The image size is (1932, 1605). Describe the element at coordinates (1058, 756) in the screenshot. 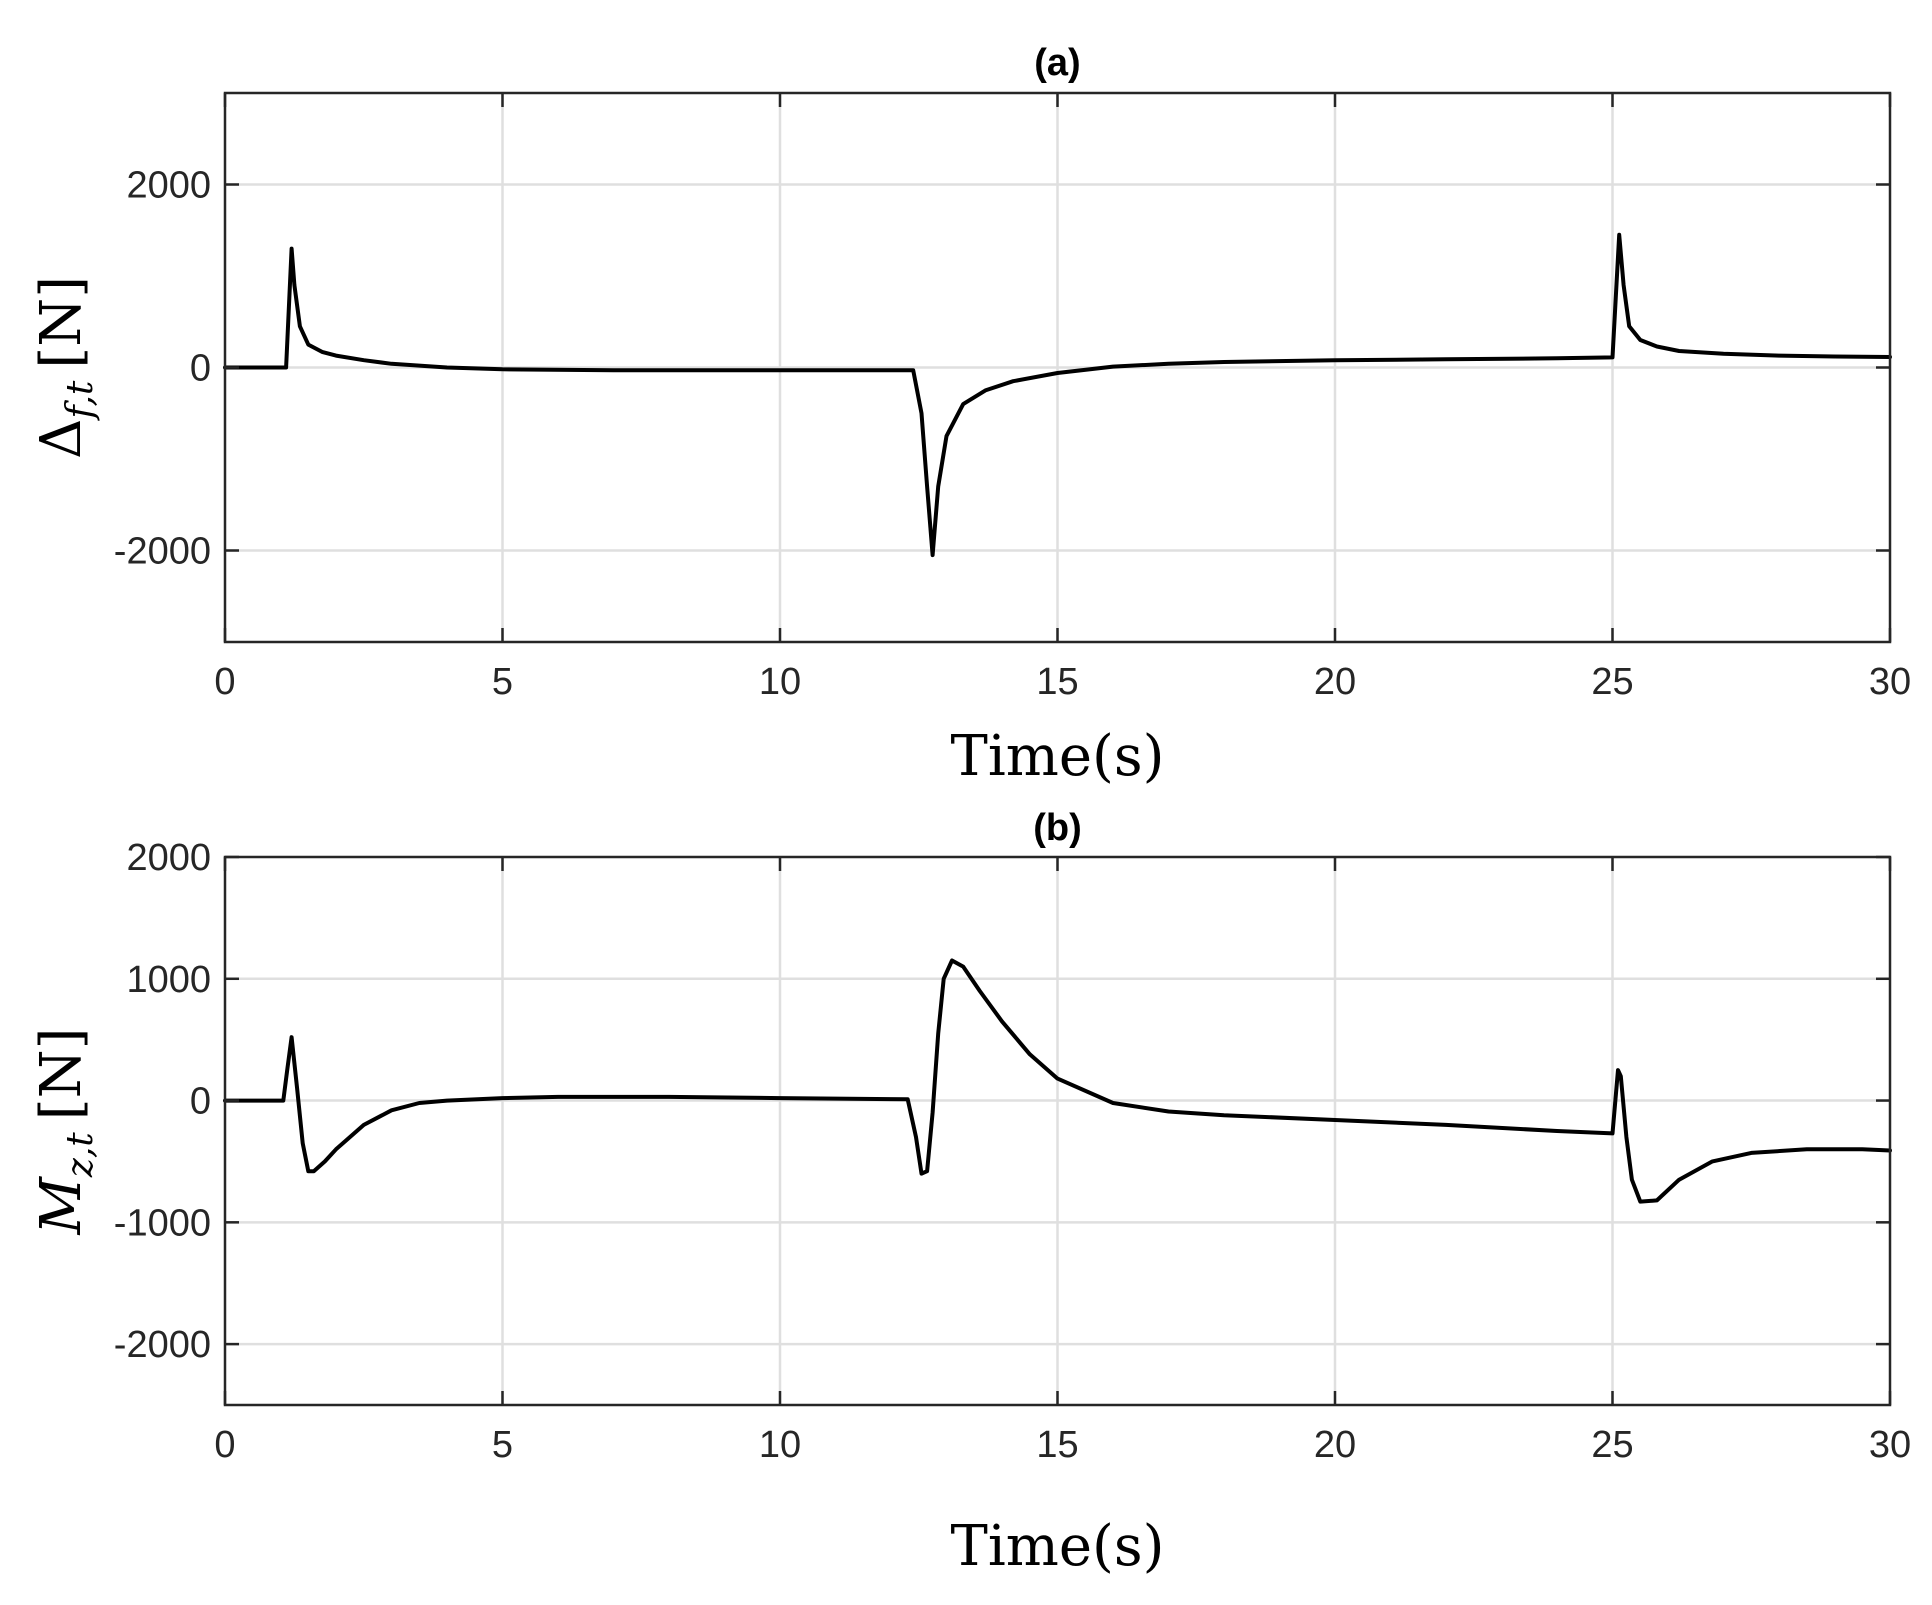

I see `x-axis-label-a: Time(s)` at that location.